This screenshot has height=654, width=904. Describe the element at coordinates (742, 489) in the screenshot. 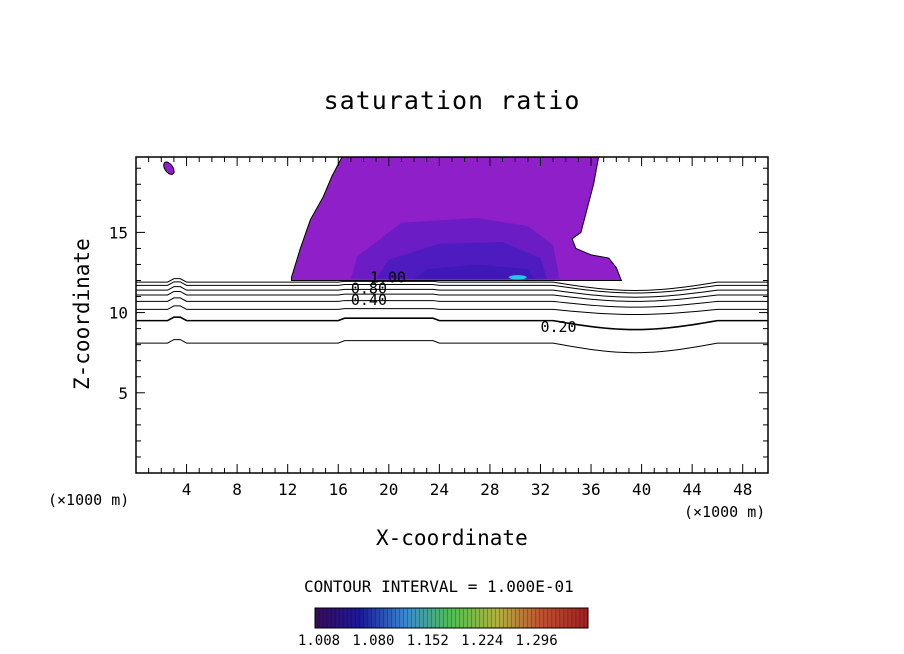

I see `x-tick-label: 48` at that location.